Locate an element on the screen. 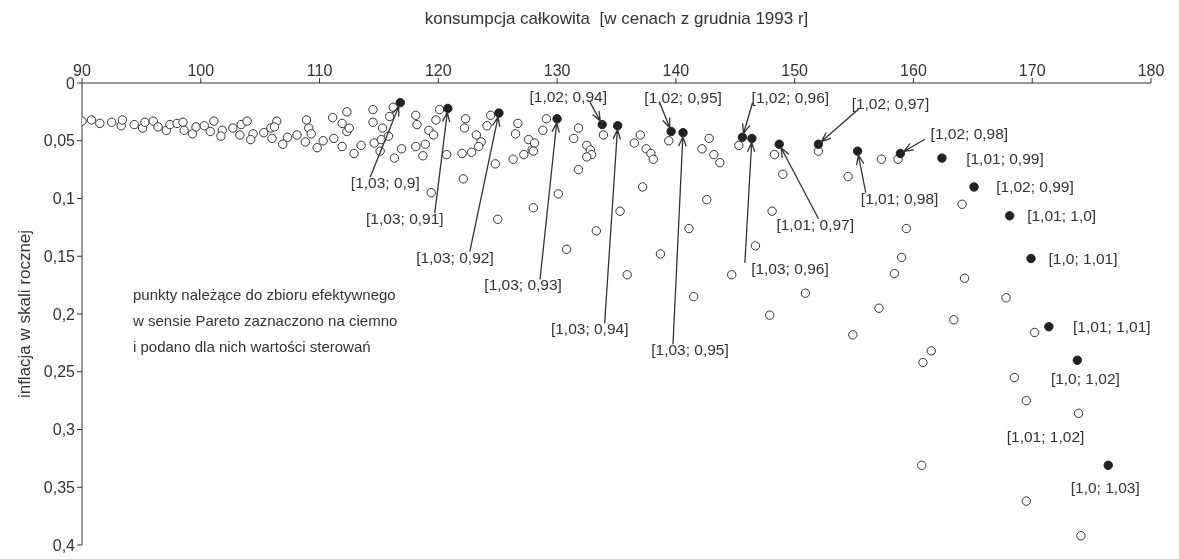  x-tick-label: 160 is located at coordinates (913, 70).